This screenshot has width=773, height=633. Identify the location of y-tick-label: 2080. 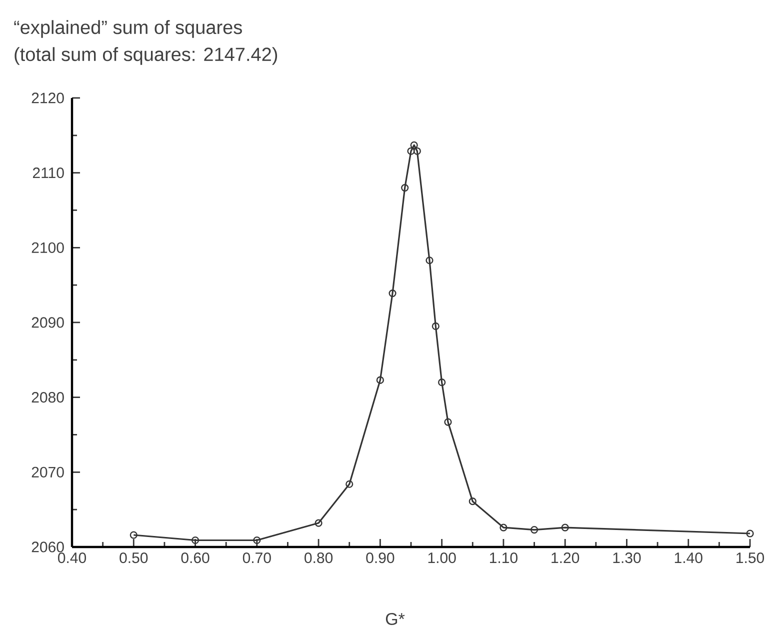
(48, 397).